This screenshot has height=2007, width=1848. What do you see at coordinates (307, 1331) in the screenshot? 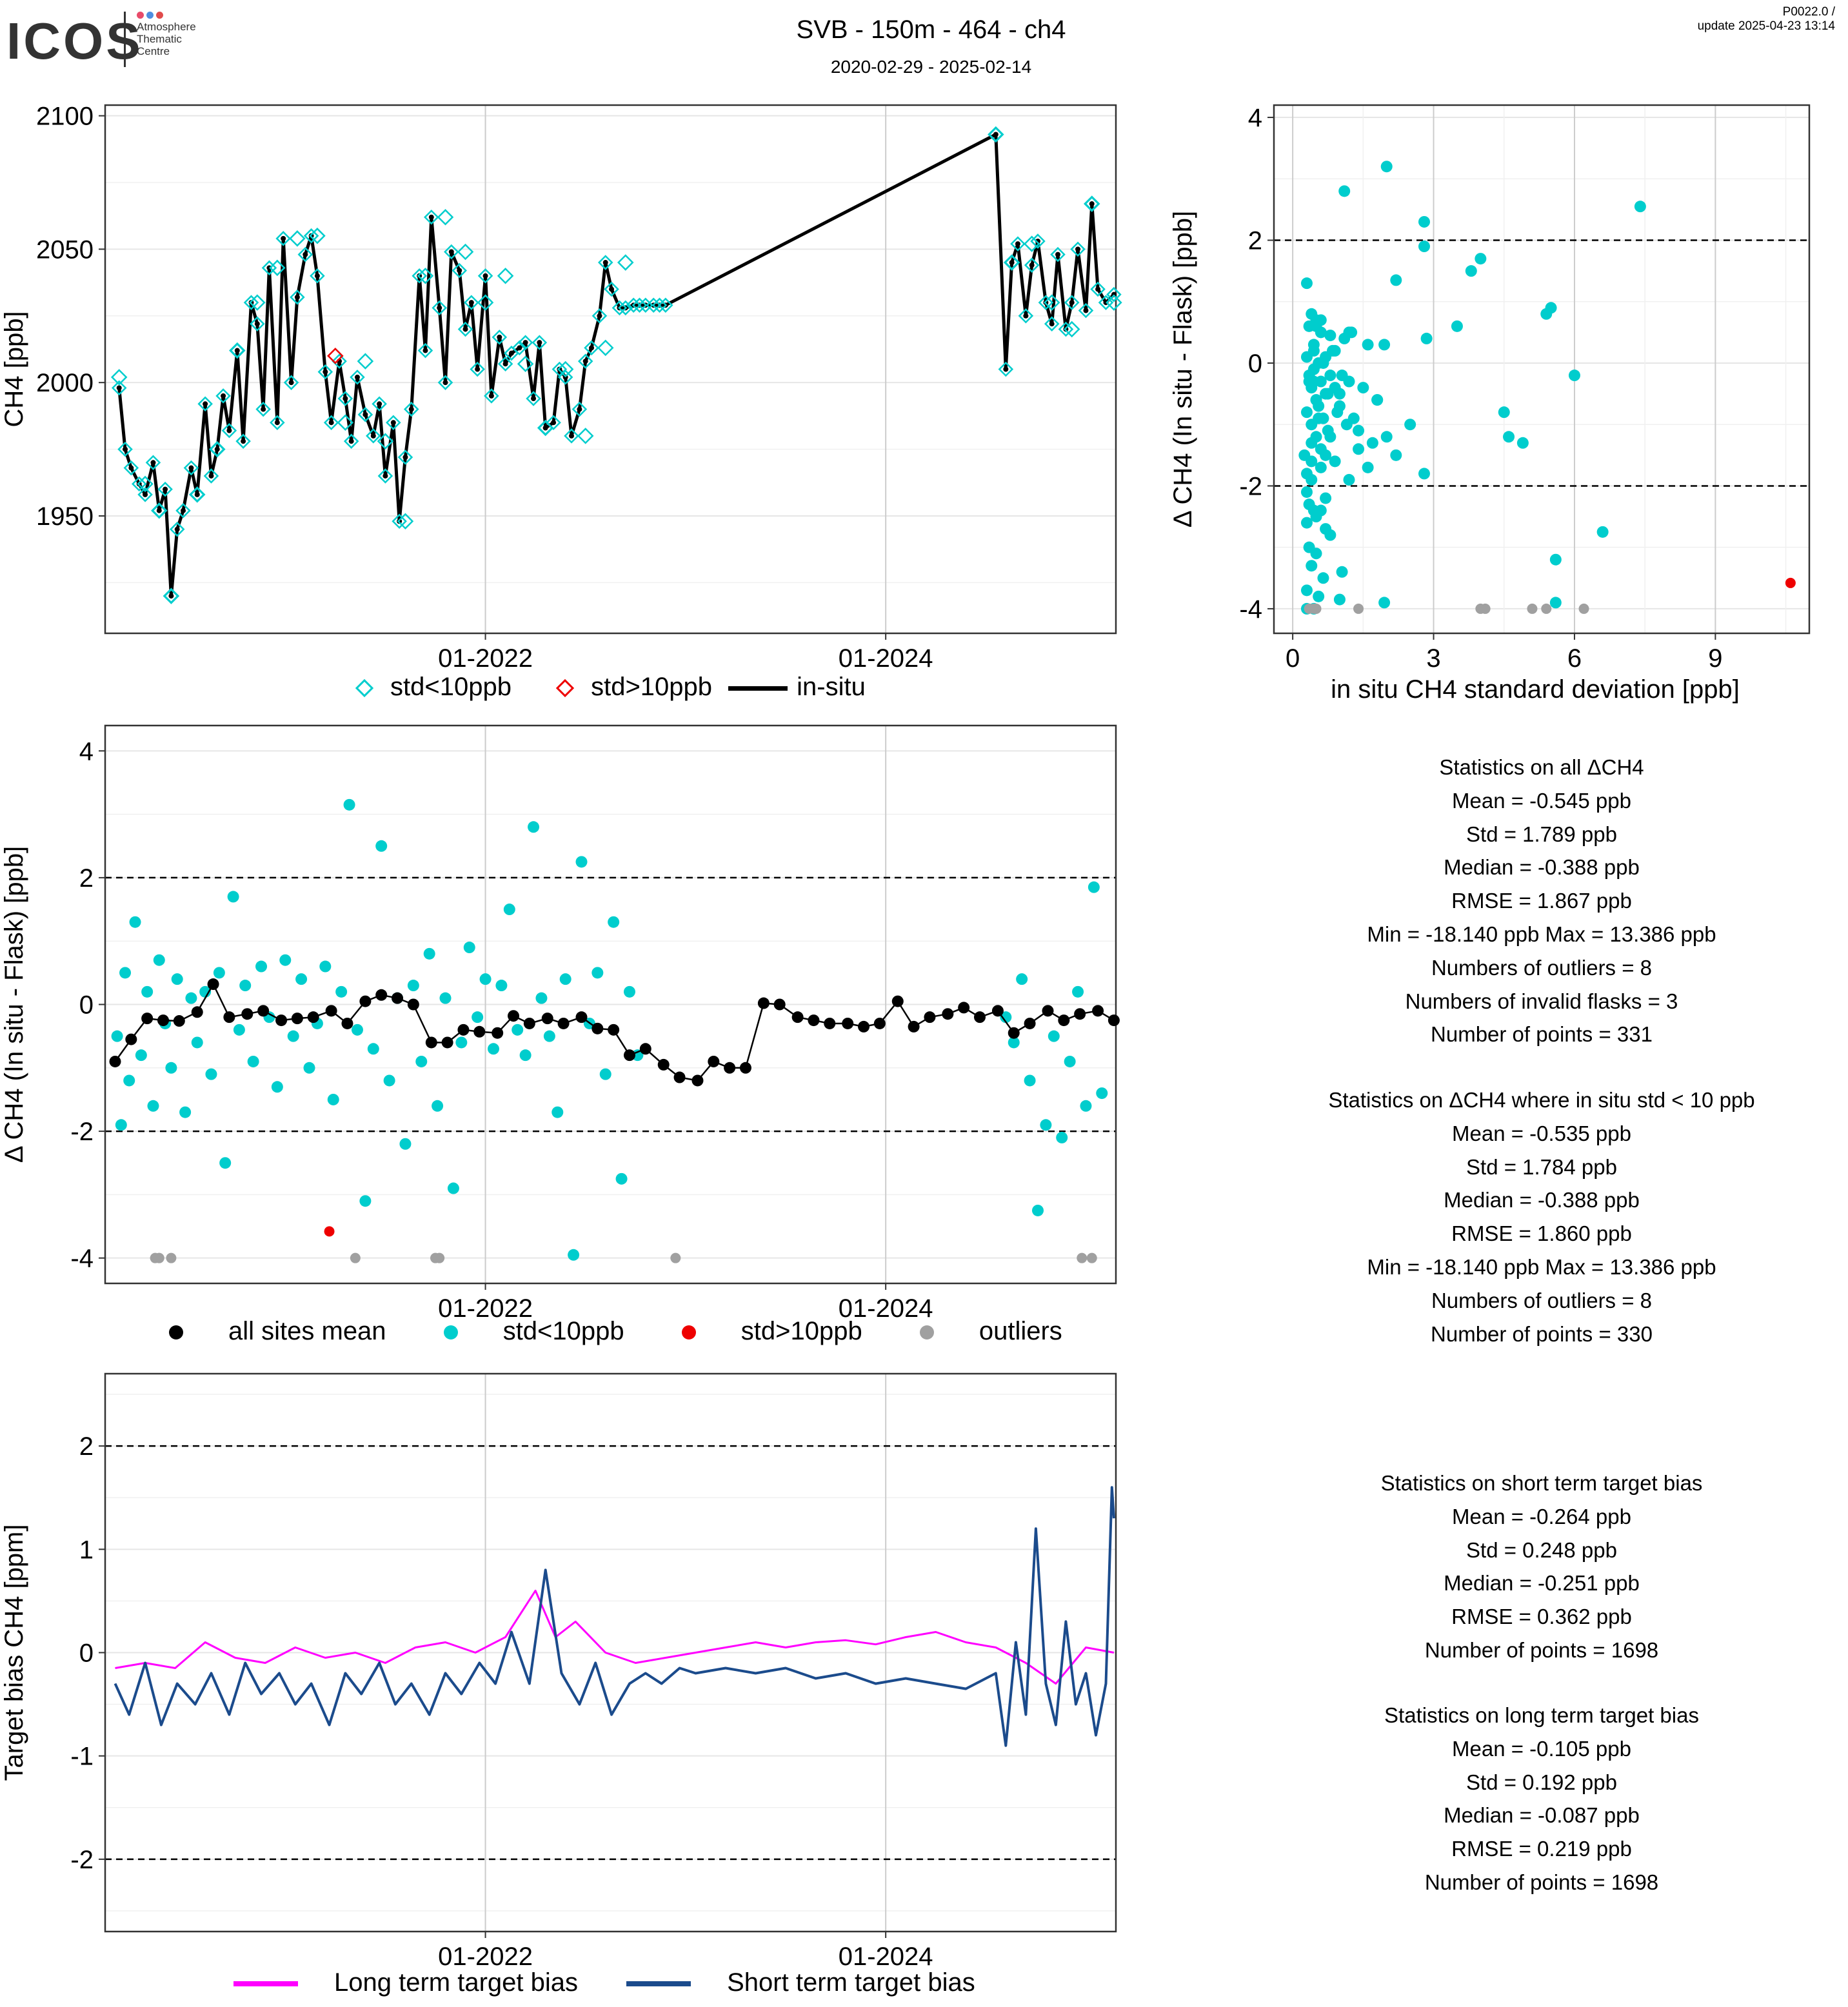
I see `legend-mean: all sites mean` at bounding box center [307, 1331].